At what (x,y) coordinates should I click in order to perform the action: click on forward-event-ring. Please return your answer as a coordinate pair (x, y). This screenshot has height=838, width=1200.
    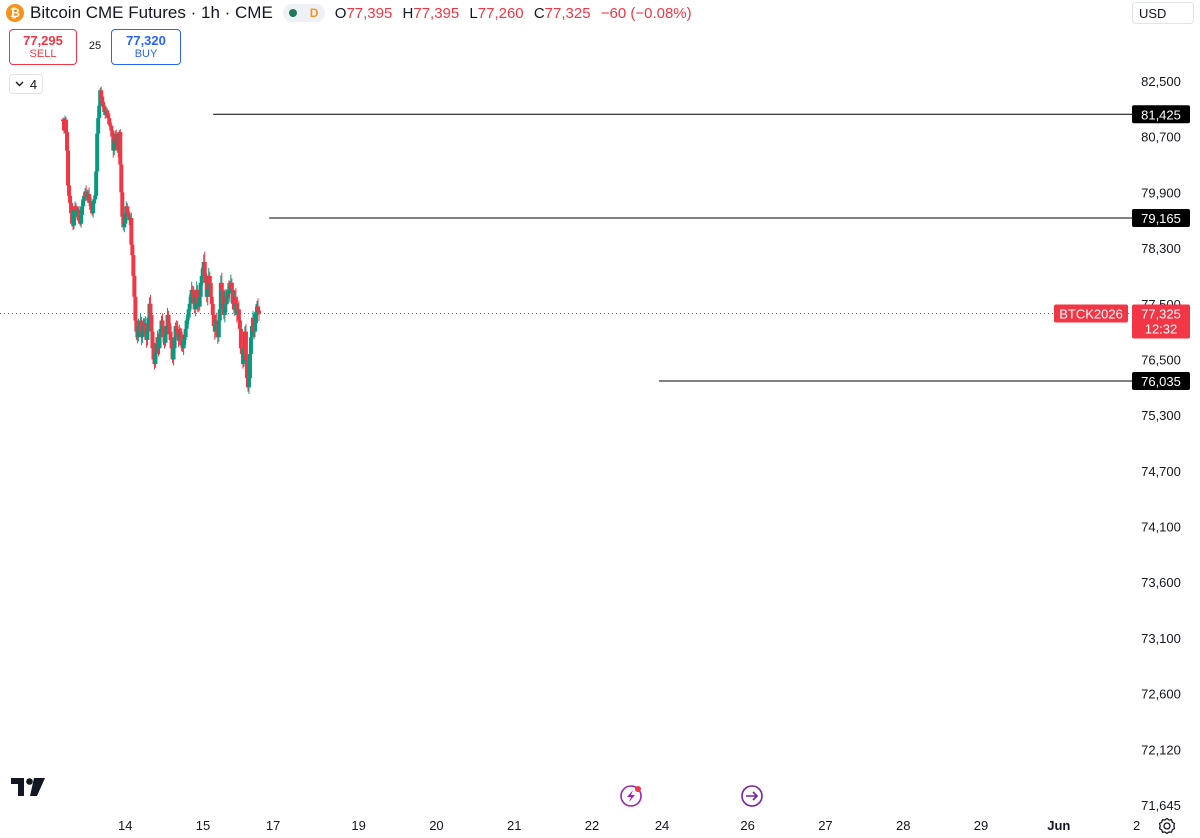
    Looking at the image, I should click on (752, 796).